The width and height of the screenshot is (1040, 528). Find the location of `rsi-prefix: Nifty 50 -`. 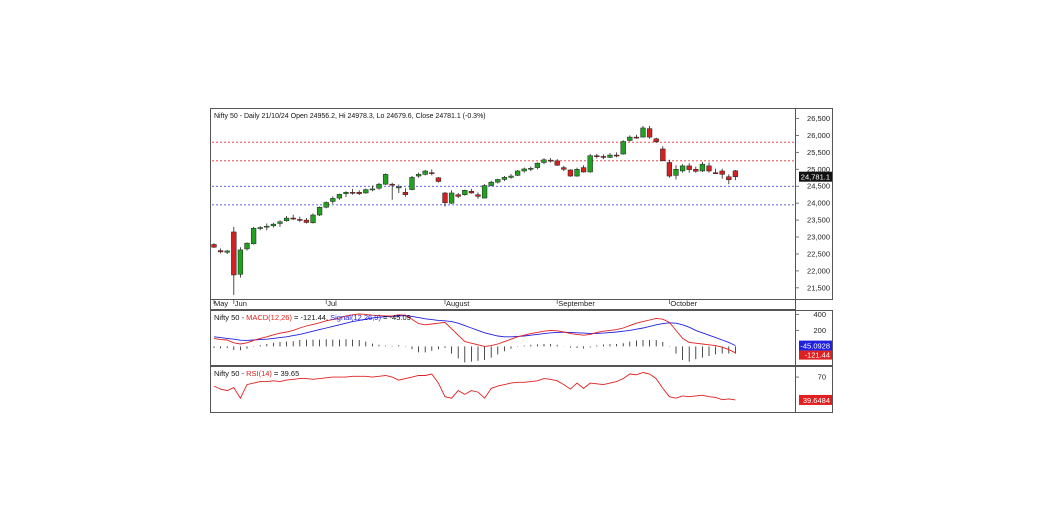

rsi-prefix: Nifty 50 - is located at coordinates (230, 373).